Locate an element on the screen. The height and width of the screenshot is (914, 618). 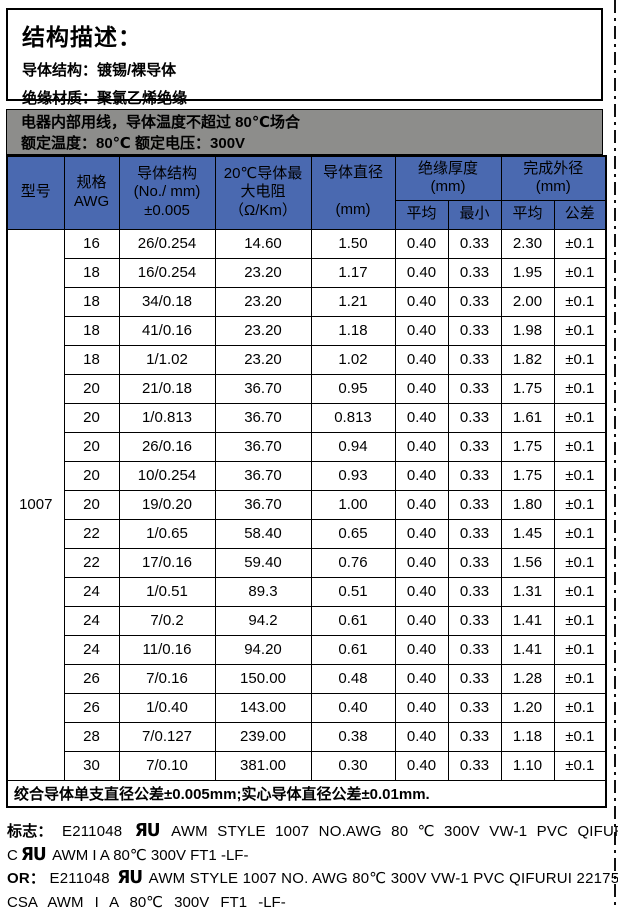
cell-od-avg: 1.61 is located at coordinates (527, 417).